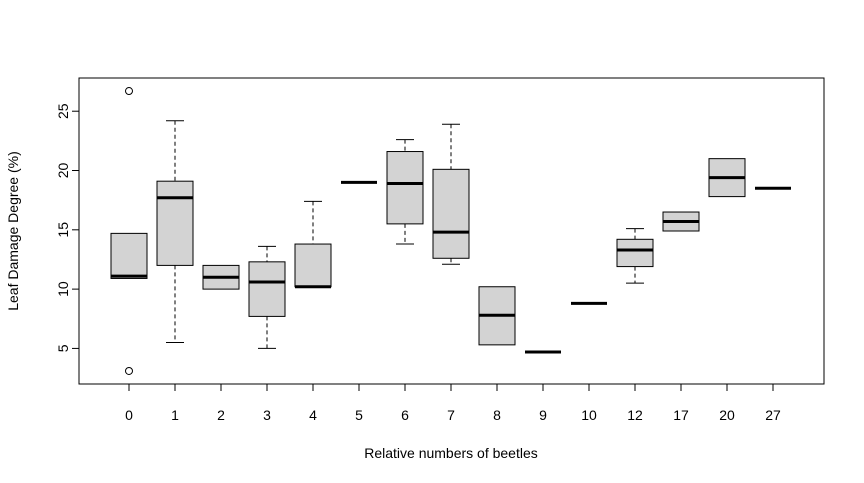 This screenshot has height=483, width=864. Describe the element at coordinates (221, 415) in the screenshot. I see `x-tick-label: 2` at that location.